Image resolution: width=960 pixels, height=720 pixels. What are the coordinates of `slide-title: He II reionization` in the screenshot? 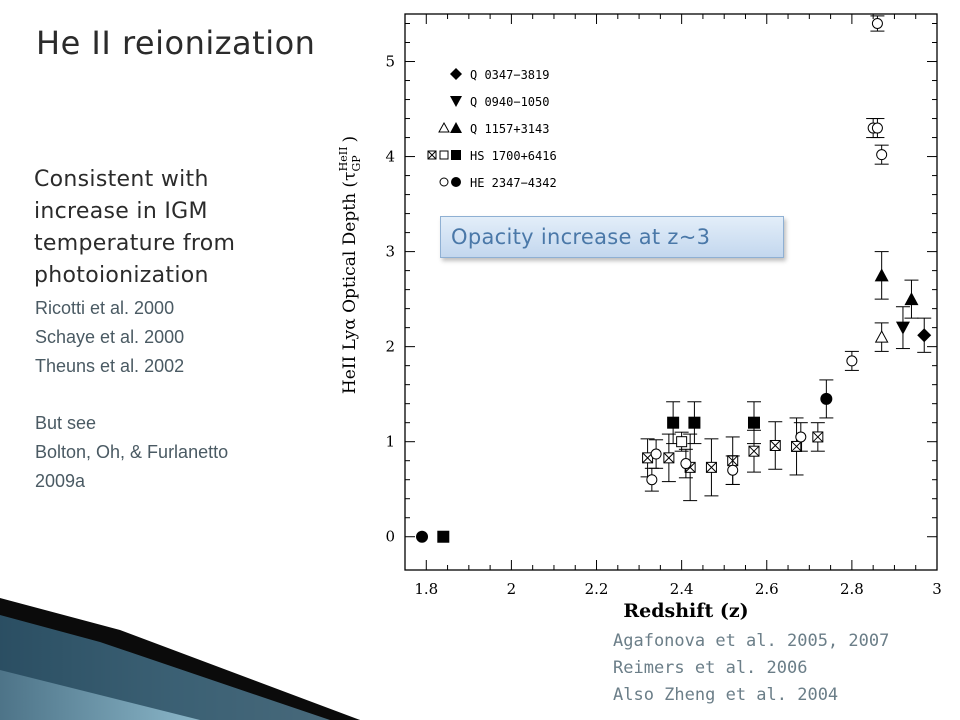 It's located at (176, 43).